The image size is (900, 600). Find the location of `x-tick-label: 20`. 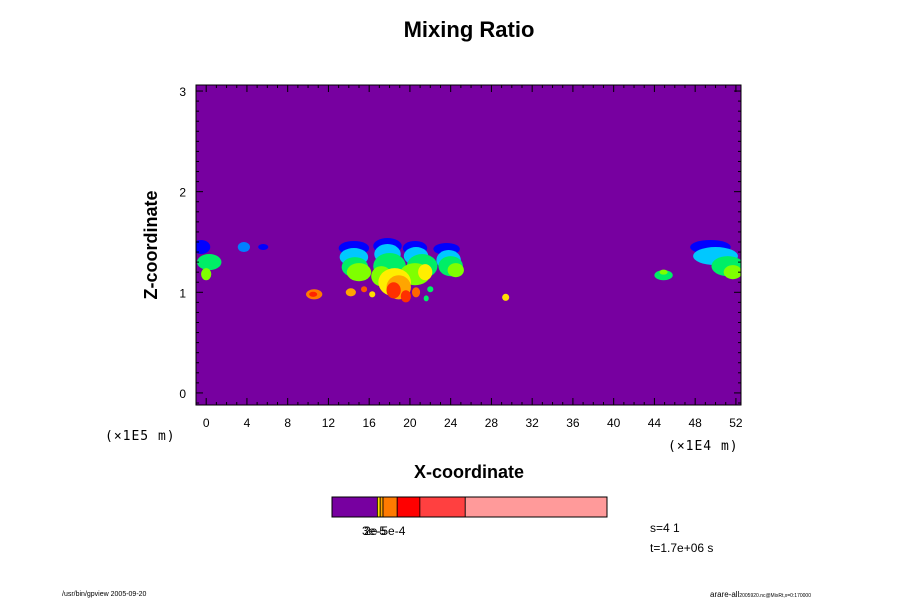

x-tick-label: 20 is located at coordinates (410, 423).